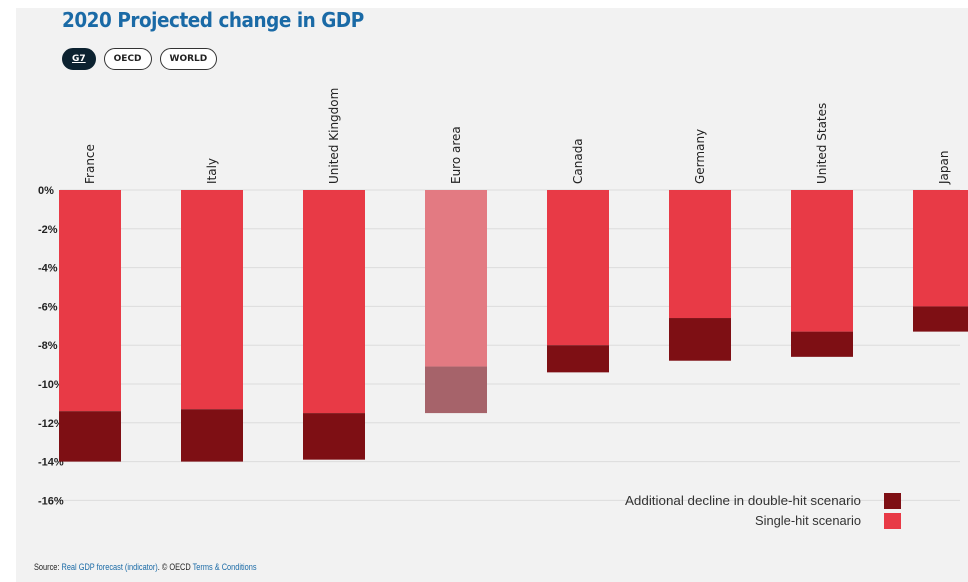 This screenshot has width=968, height=582. What do you see at coordinates (224, 567) in the screenshot?
I see `terms-link: Terms & Conditions` at bounding box center [224, 567].